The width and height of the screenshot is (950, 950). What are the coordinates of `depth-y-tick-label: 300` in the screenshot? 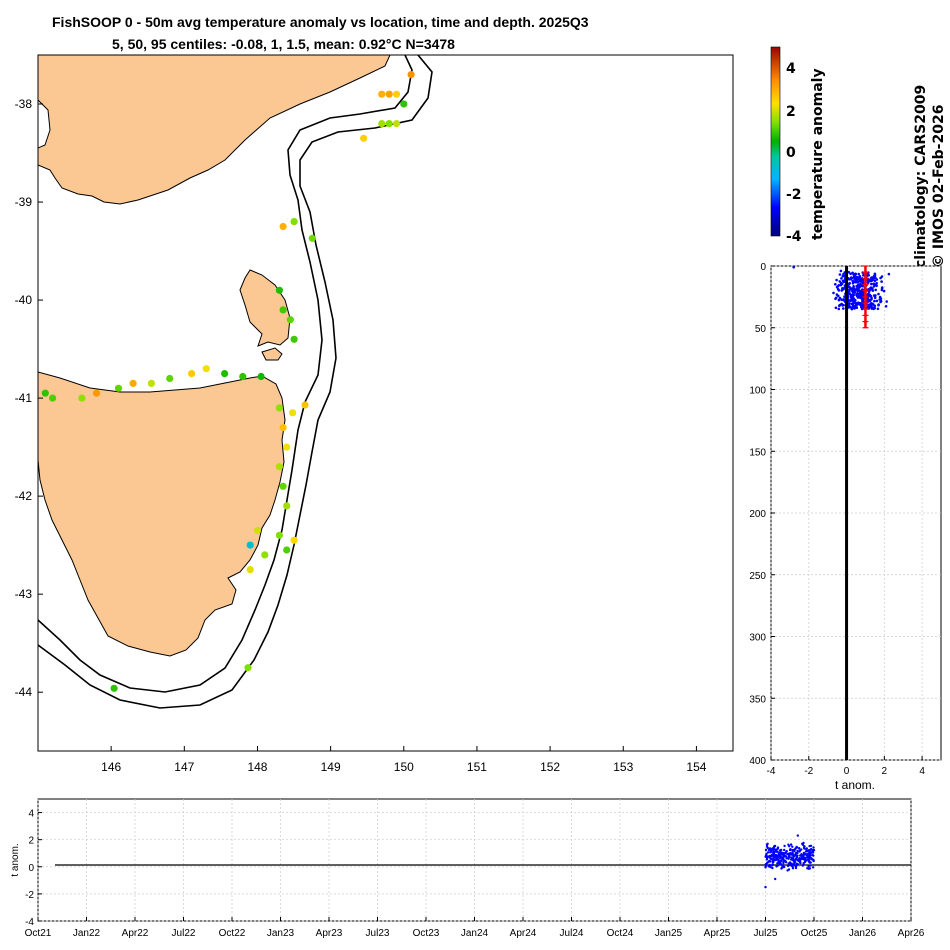 It's located at (757, 638).